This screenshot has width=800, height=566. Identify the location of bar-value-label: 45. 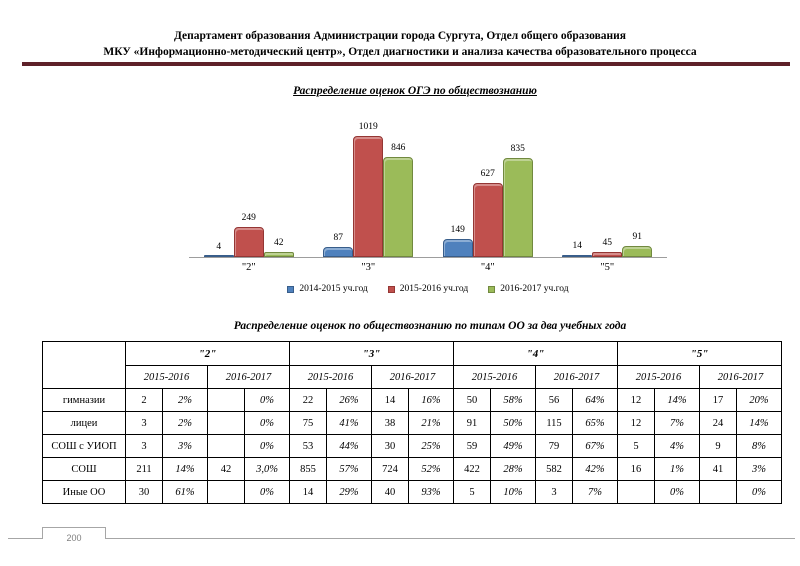
(607, 243).